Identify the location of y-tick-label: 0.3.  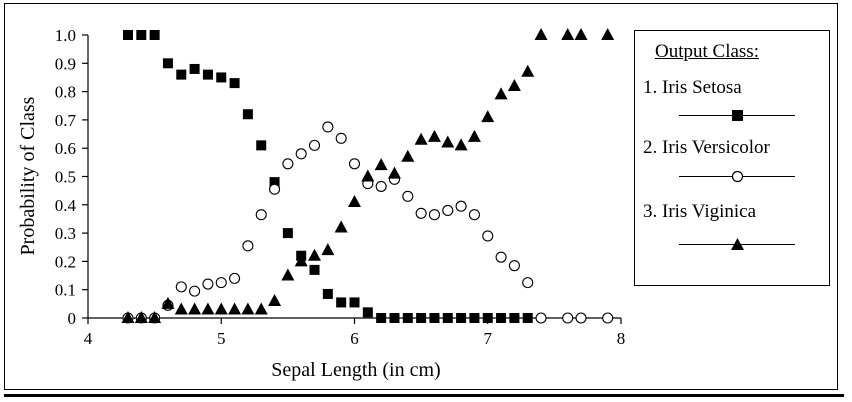
(65, 233).